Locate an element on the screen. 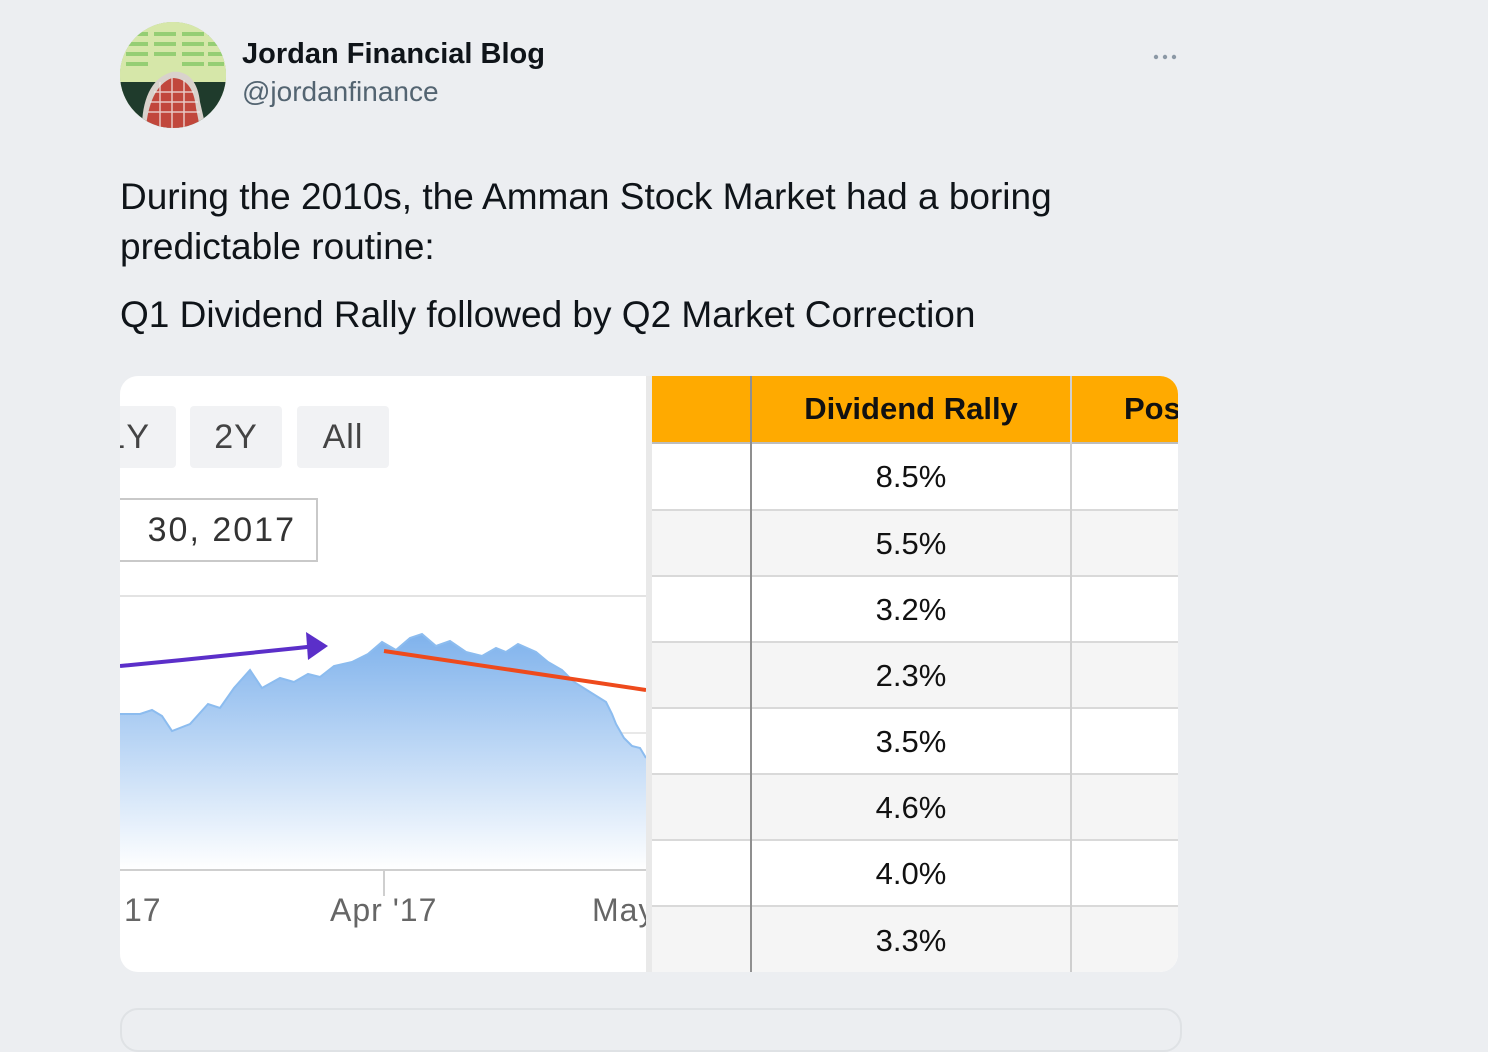 The width and height of the screenshot is (1488, 1052). more-button is located at coordinates (1165, 57).